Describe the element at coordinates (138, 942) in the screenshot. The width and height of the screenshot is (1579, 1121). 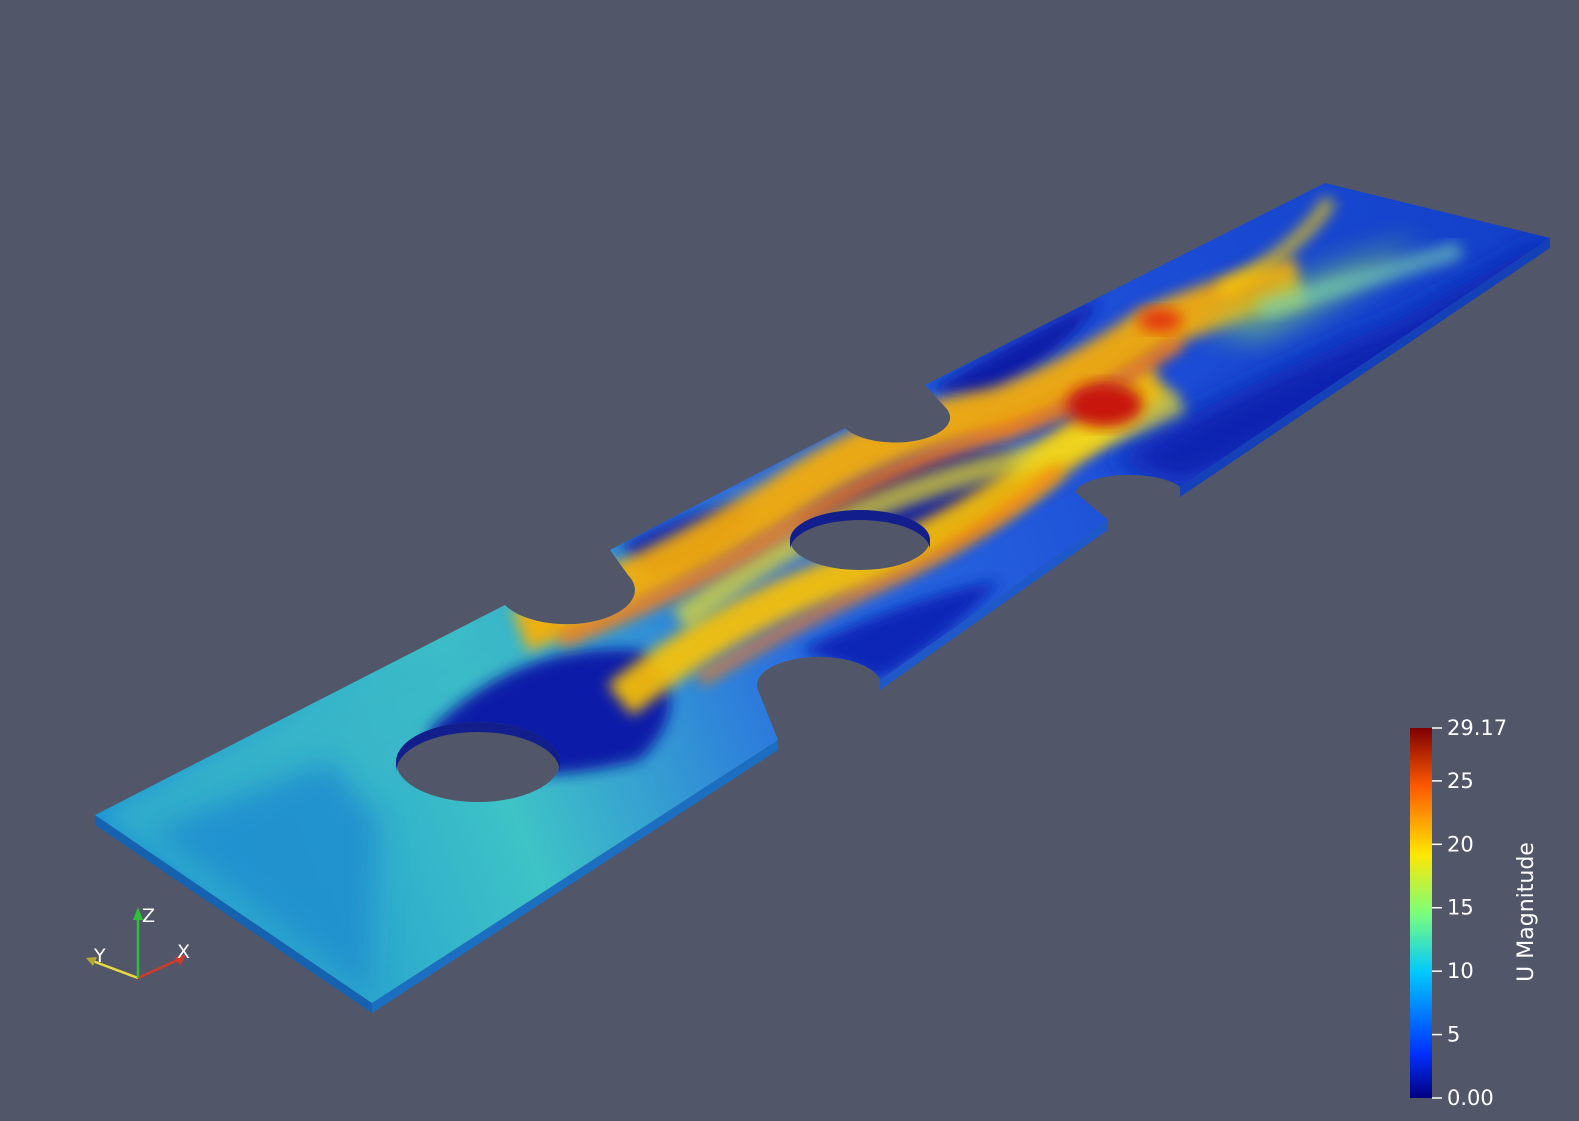
I see `orientation-axes: X Y Z` at that location.